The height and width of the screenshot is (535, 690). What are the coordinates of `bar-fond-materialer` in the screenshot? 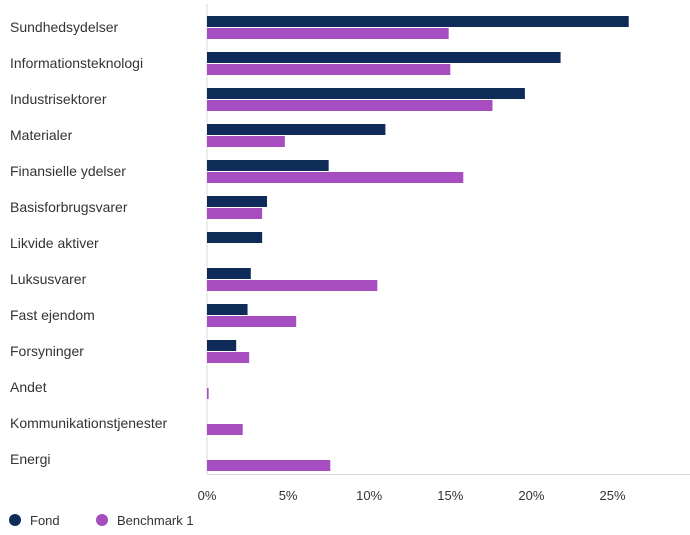 It's located at (296, 129).